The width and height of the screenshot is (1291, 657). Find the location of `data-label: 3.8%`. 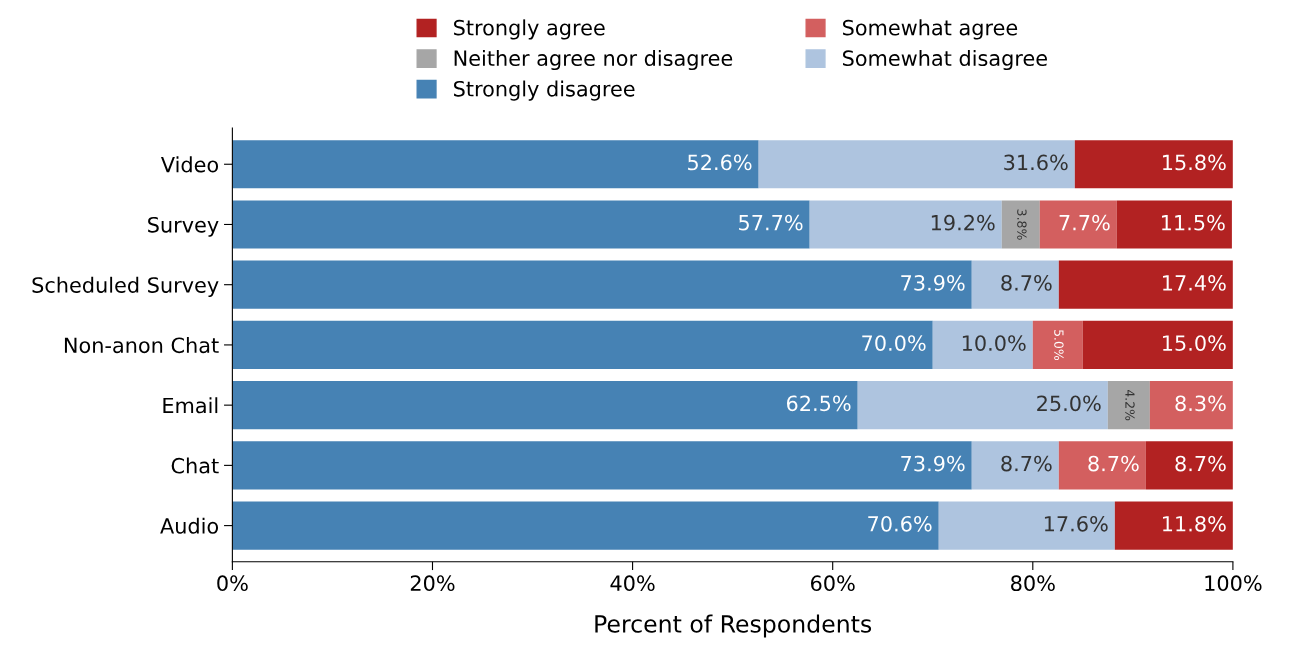

data-label: 3.8% is located at coordinates (1022, 224).